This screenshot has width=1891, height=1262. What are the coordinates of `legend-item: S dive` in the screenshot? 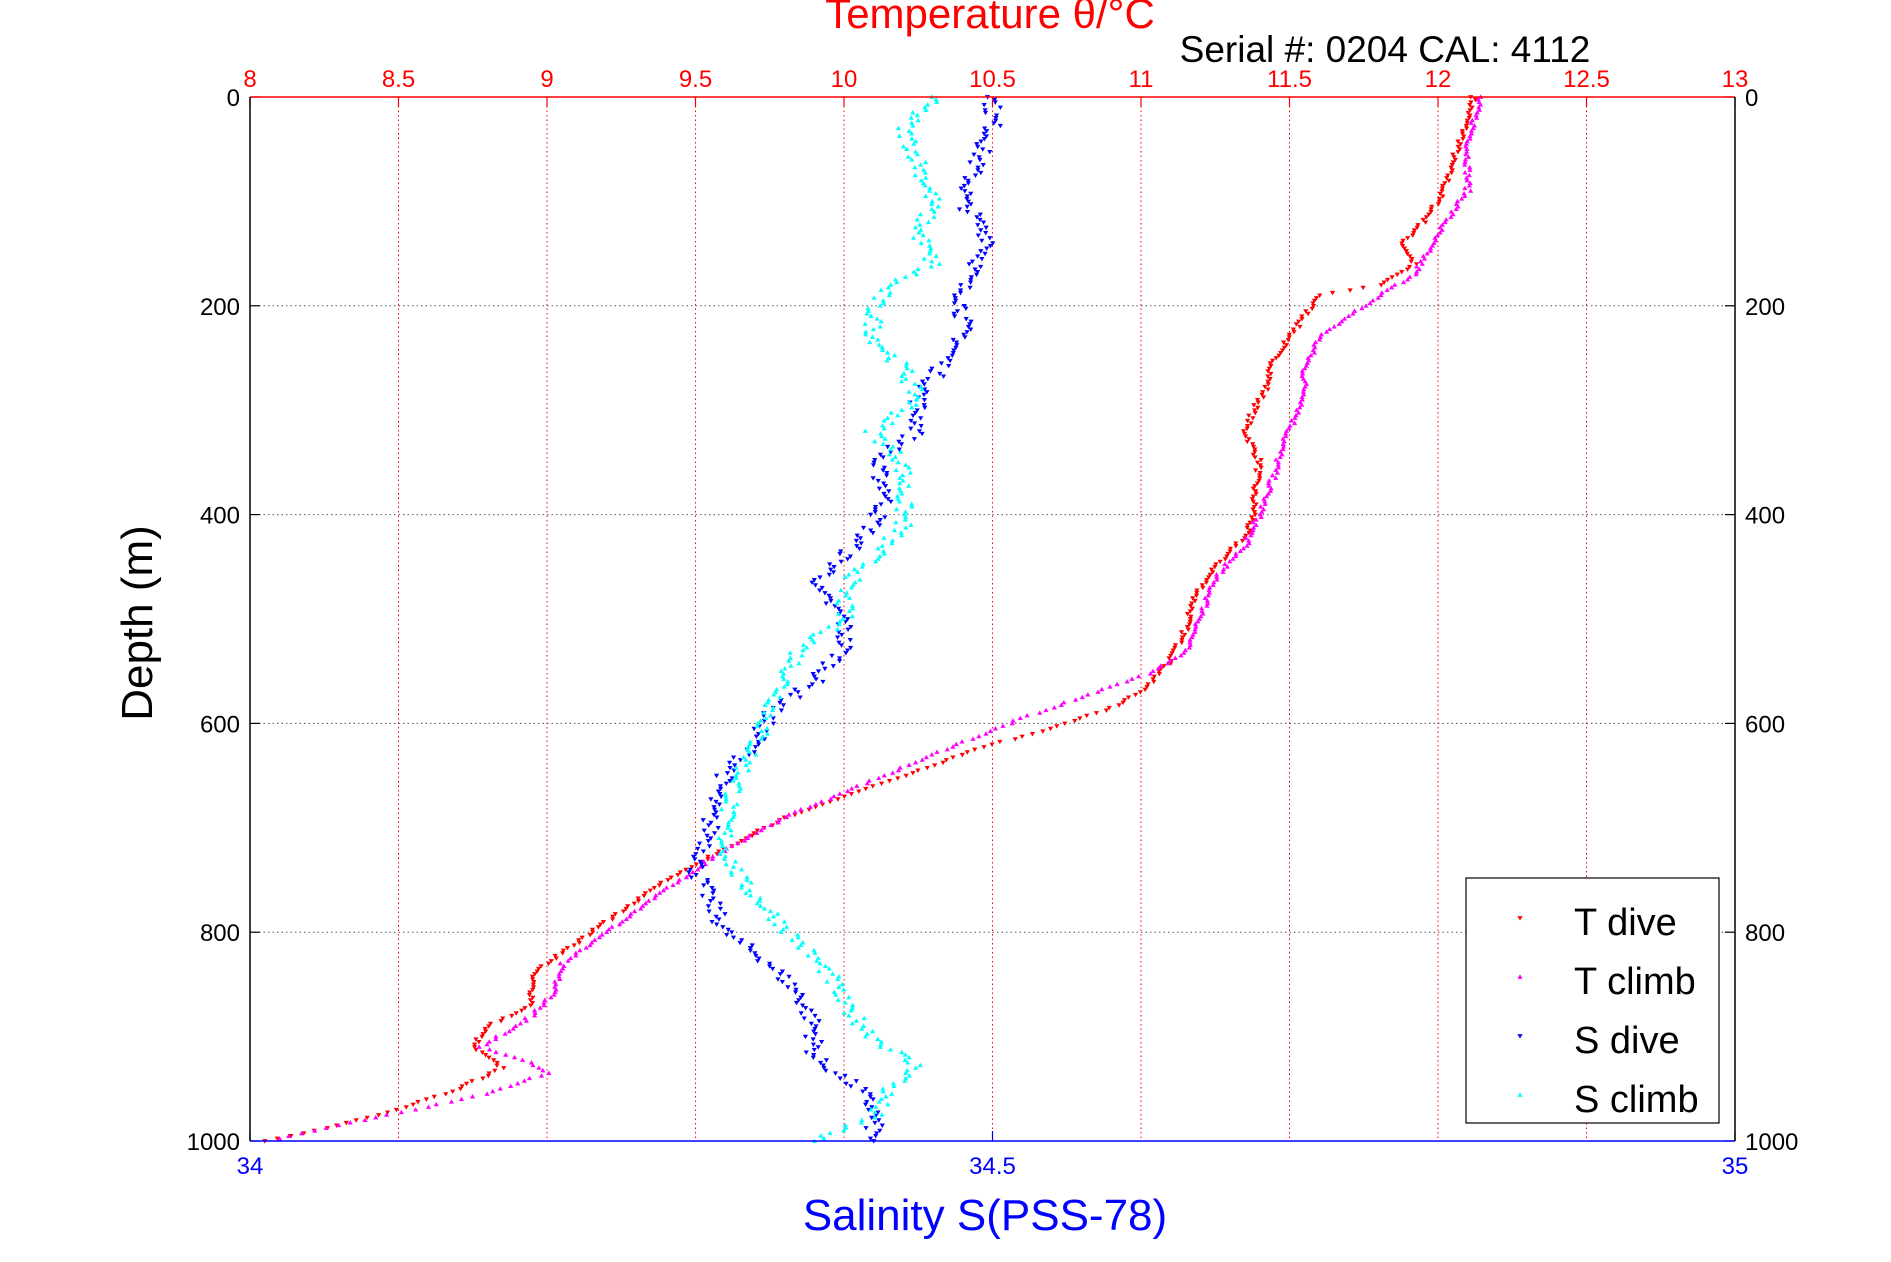 It's located at (1598, 1041).